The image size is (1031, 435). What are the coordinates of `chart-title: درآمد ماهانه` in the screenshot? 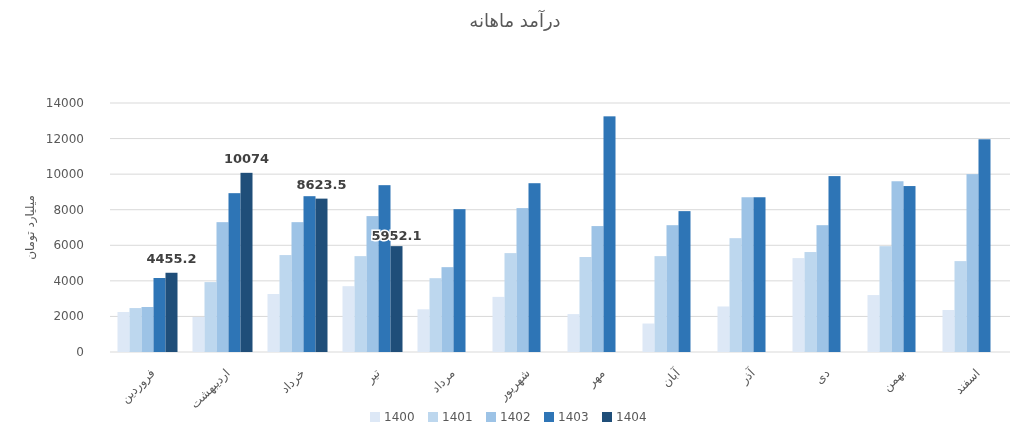 It's located at (515, 20).